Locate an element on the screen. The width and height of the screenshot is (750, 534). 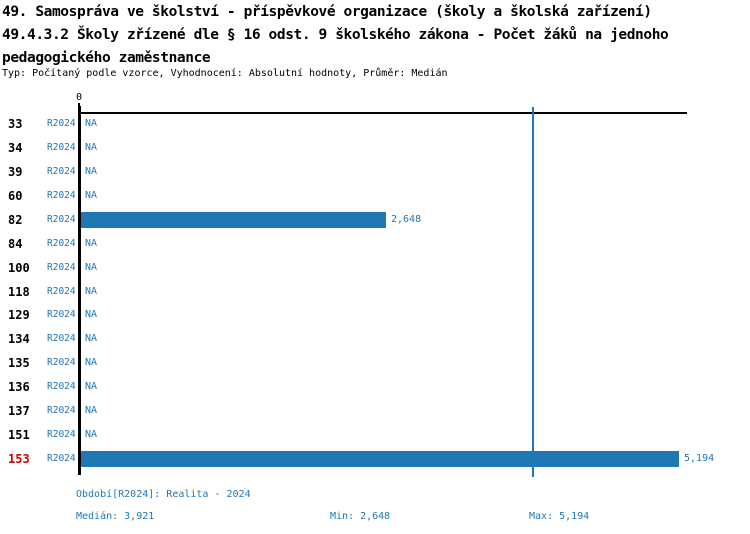
chart-row: 153 R2024 5,194 is located at coordinates (375, 459).